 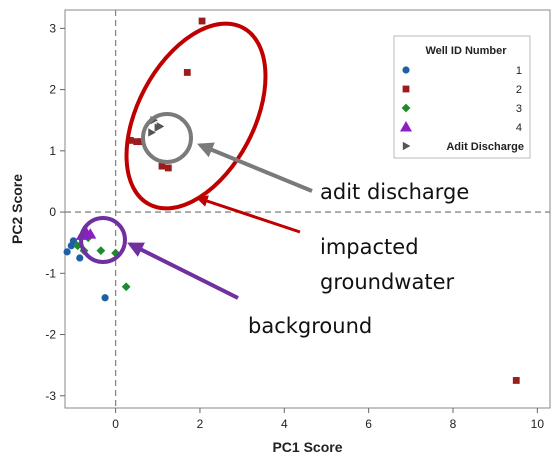 What do you see at coordinates (52, 151) in the screenshot?
I see `y-tick-label: 1` at bounding box center [52, 151].